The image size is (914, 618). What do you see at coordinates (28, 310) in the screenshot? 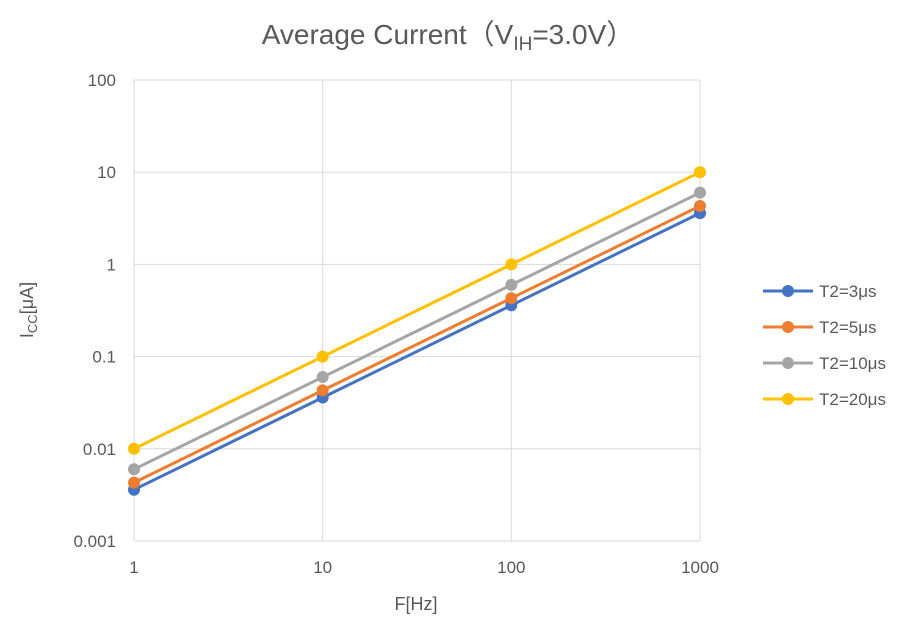
I see `y-axis-label: ICC[μA]` at bounding box center [28, 310].